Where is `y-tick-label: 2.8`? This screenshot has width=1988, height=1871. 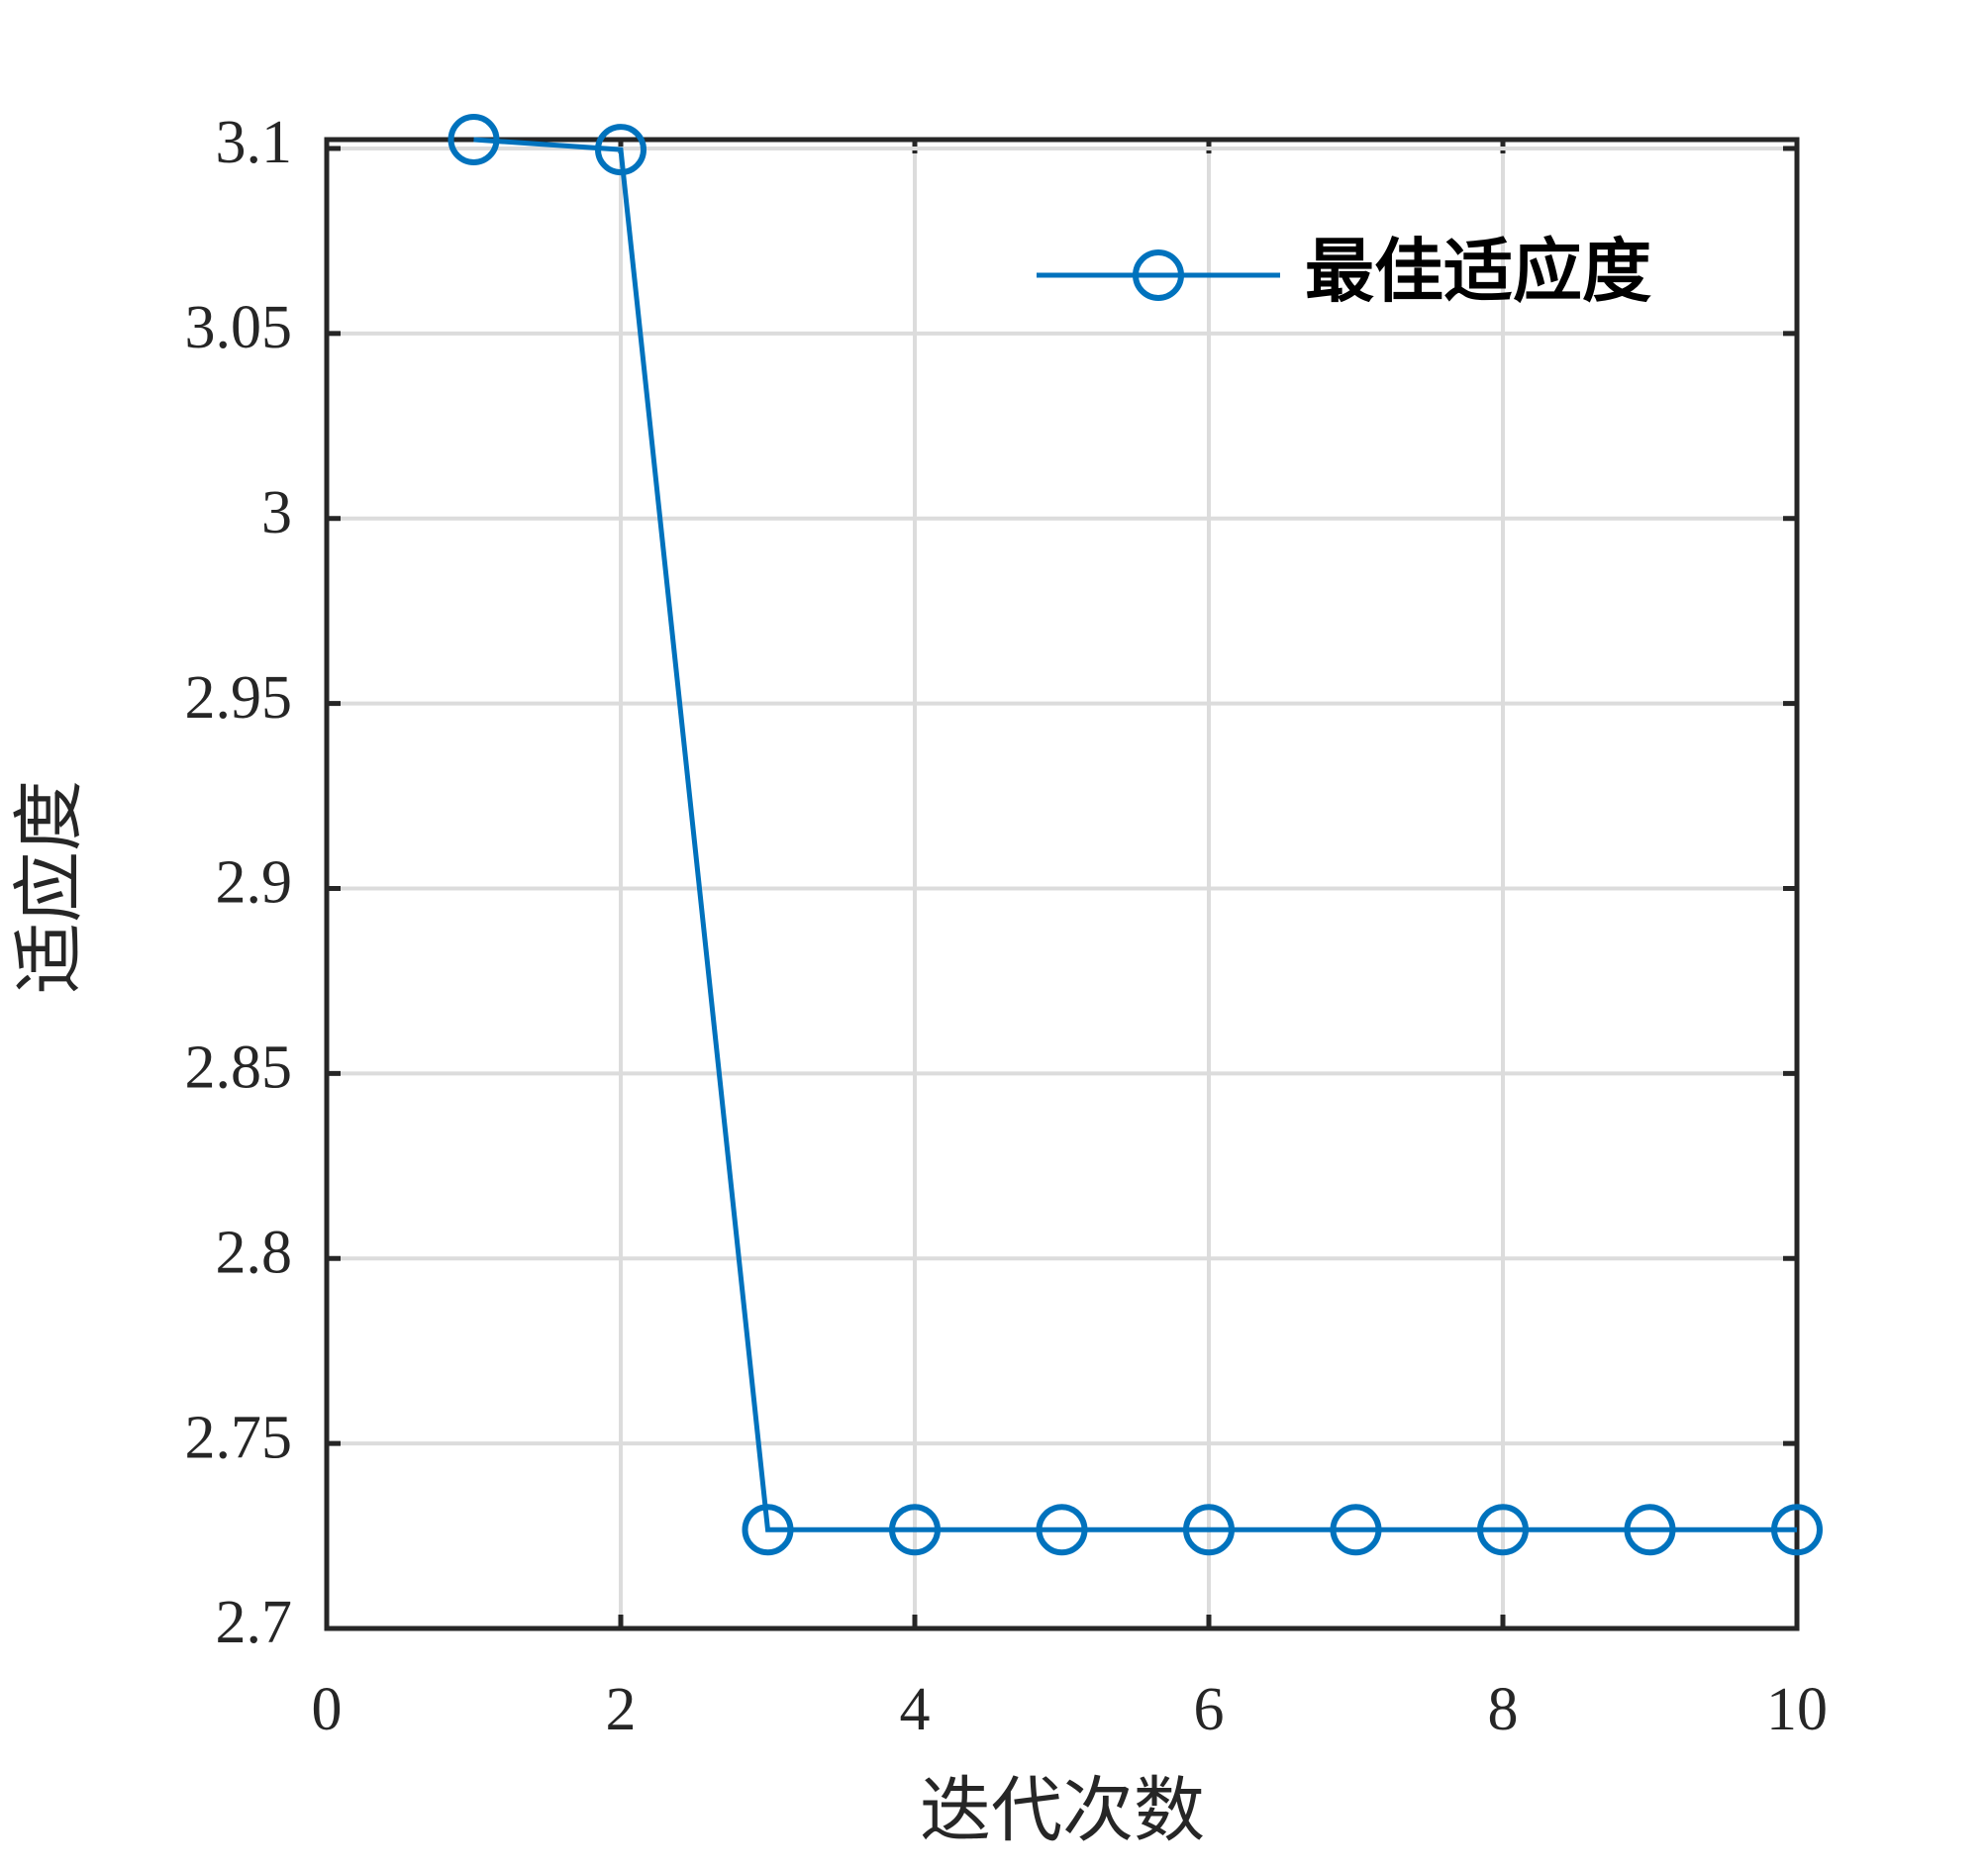
y-tick-label: 2.8 is located at coordinates (255, 1252).